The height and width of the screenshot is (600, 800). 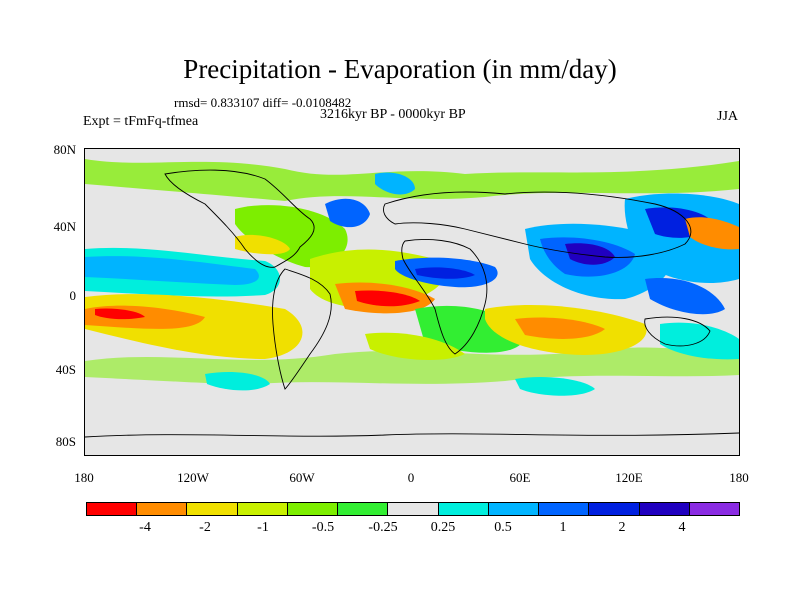 What do you see at coordinates (393, 114) in the screenshot?
I see `period-label: 3216kyr BP - 0000kyr BP` at bounding box center [393, 114].